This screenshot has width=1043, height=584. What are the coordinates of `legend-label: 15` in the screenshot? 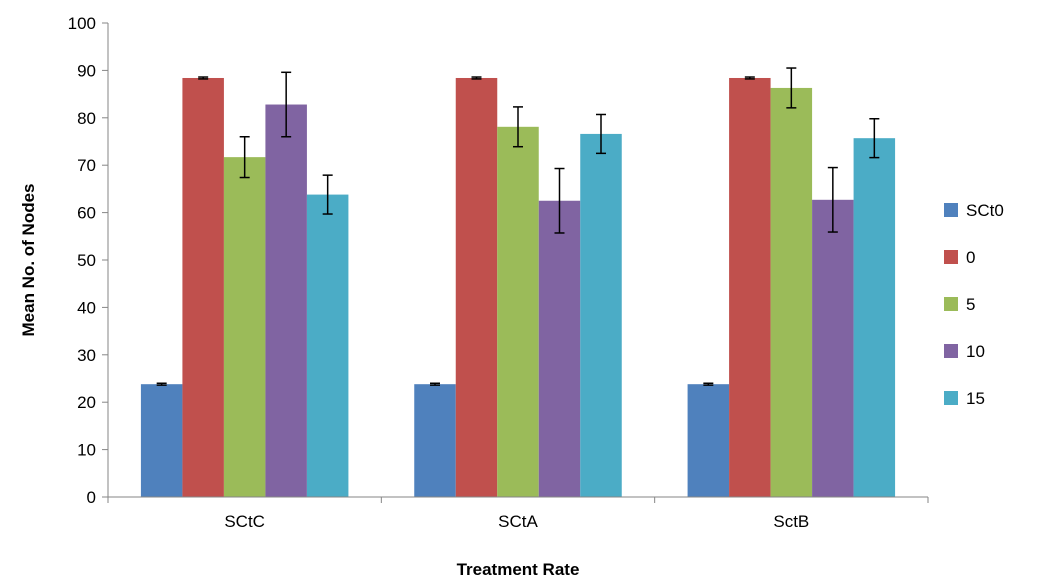 It's located at (975, 398).